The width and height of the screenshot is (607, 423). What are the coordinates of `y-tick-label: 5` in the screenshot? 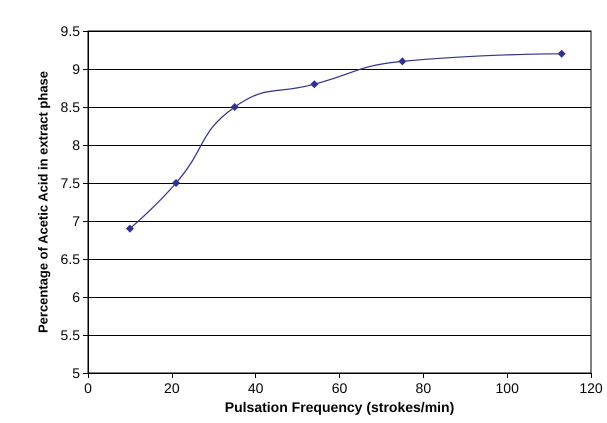 It's located at (76, 373).